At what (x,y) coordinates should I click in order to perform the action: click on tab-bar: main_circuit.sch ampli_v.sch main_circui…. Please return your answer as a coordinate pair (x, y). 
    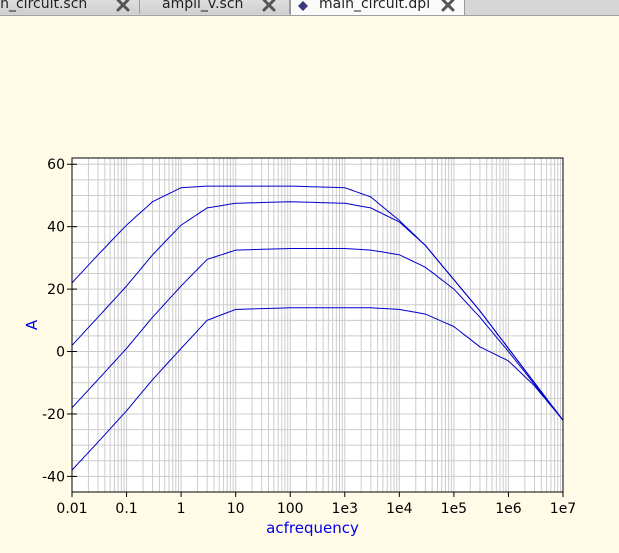
    Looking at the image, I should click on (309, 8).